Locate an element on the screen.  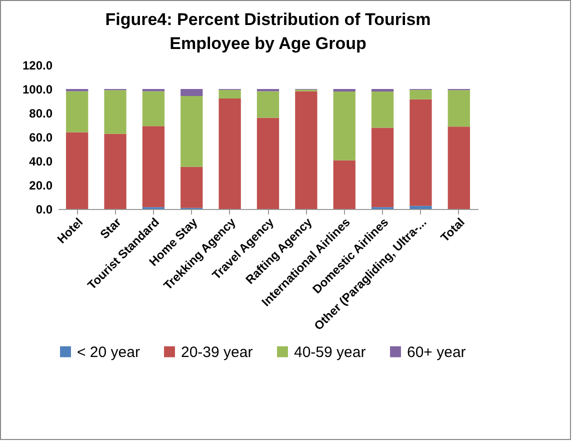
y-tick-label: 60.0 is located at coordinates (41, 137).